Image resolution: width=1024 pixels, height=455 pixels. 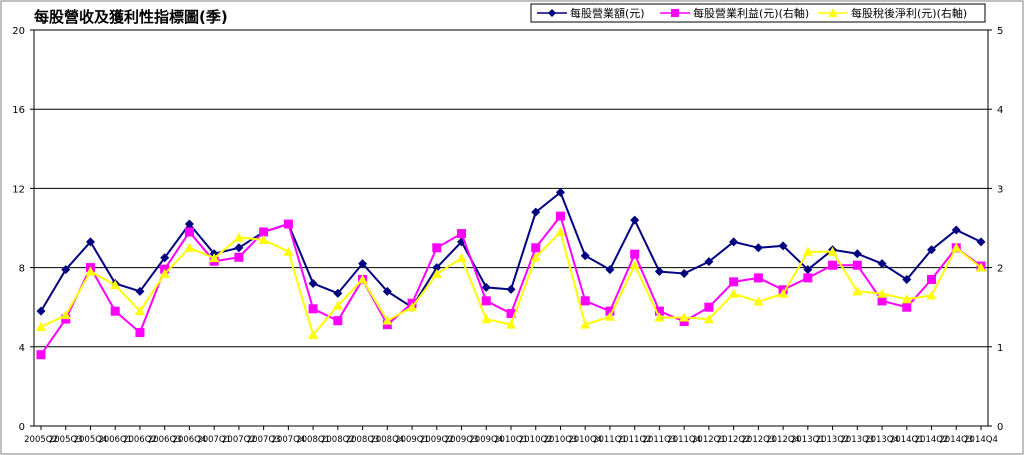 I want to click on x-tick-label: 2005Q3, so click(x=66, y=440).